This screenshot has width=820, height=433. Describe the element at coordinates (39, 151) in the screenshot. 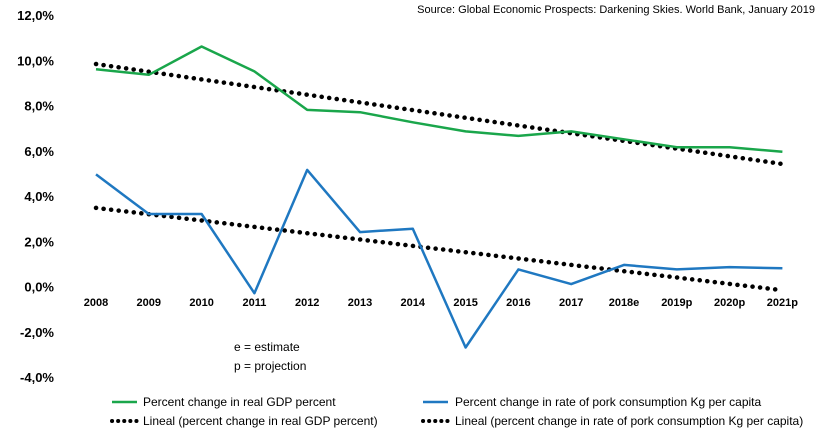

I see `y-tick-label: 6,0%` at that location.